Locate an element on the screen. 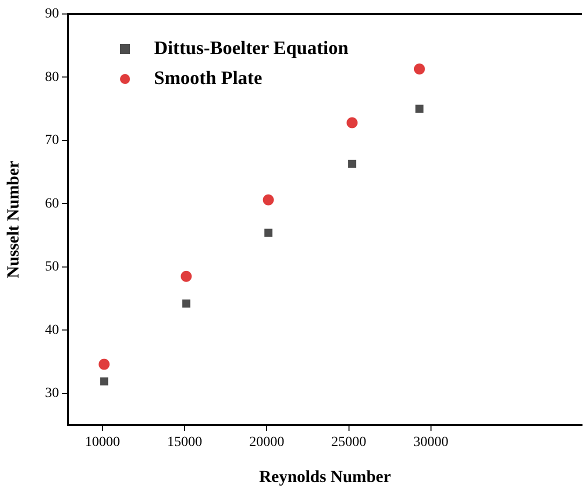  y-tick-label: 40 is located at coordinates (52, 330).